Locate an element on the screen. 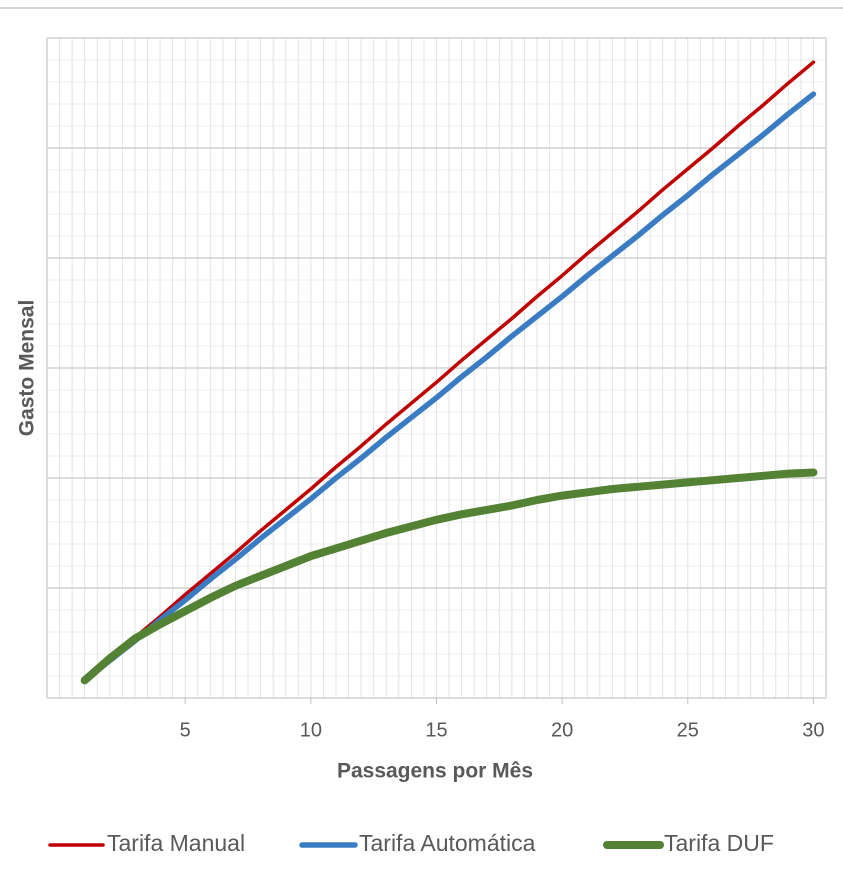  x-tick-label: 5 is located at coordinates (185, 730).